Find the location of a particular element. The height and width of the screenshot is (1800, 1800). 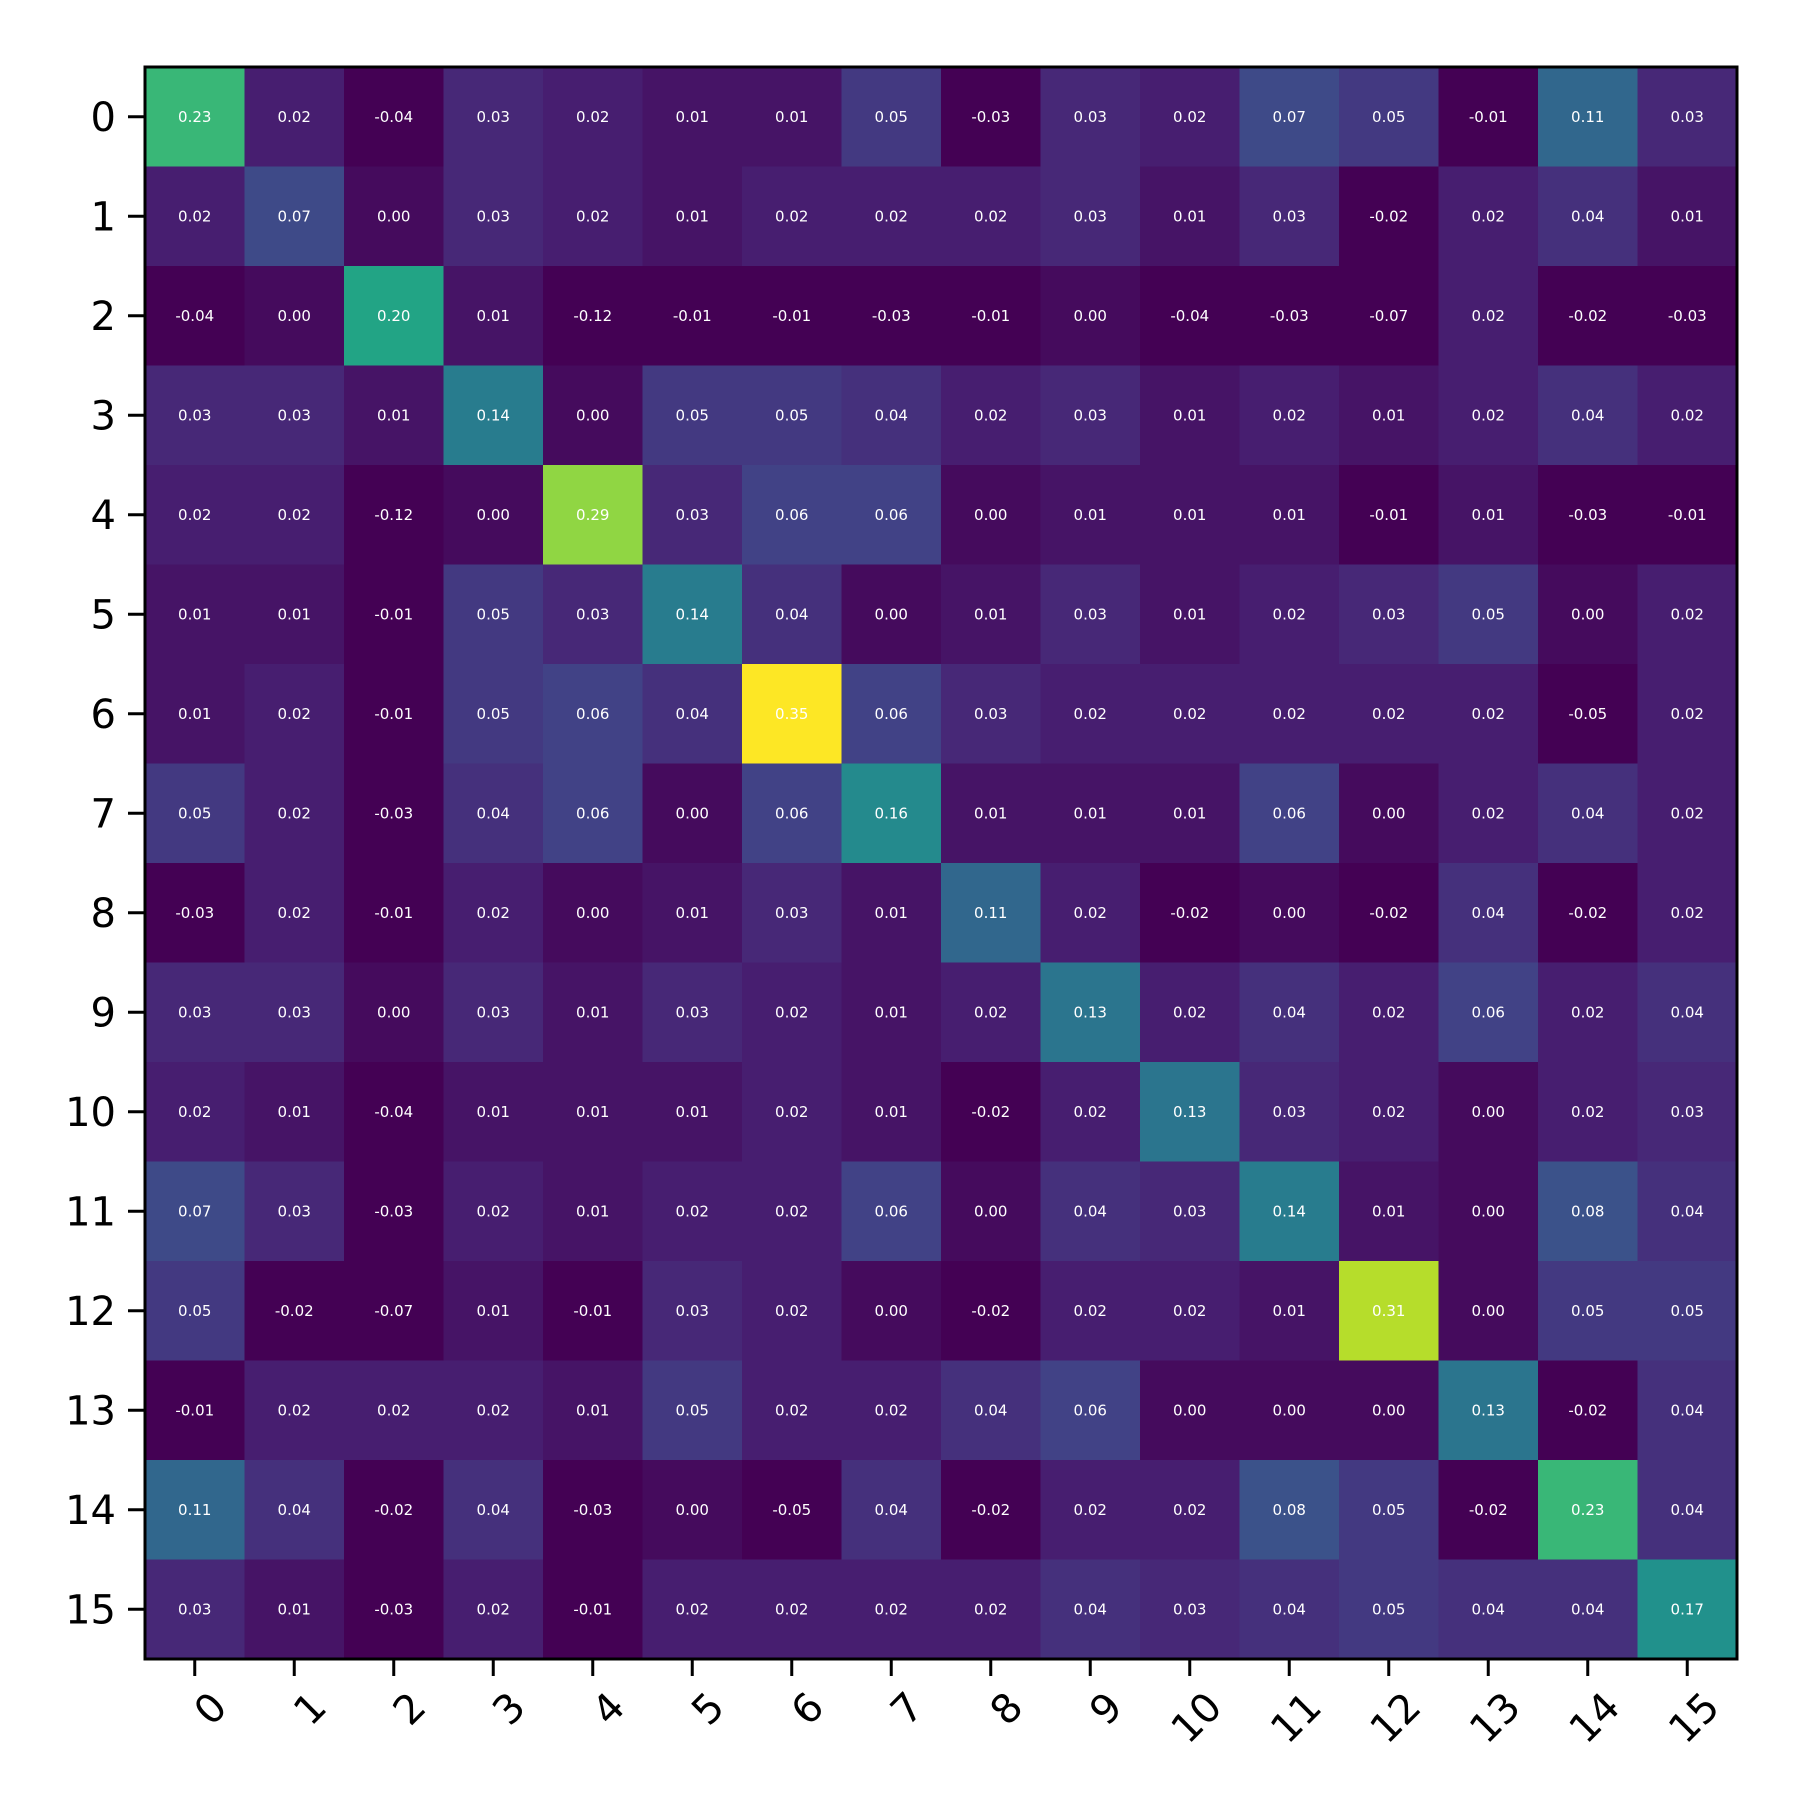

cell-value-label-0-10: 0.02 is located at coordinates (1189, 117).